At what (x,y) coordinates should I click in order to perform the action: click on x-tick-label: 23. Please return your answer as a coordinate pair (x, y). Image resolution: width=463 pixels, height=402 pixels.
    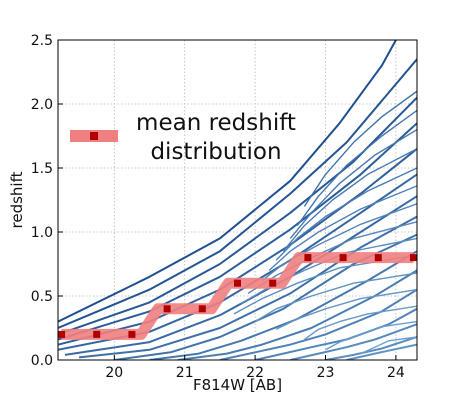
    Looking at the image, I should click on (326, 373).